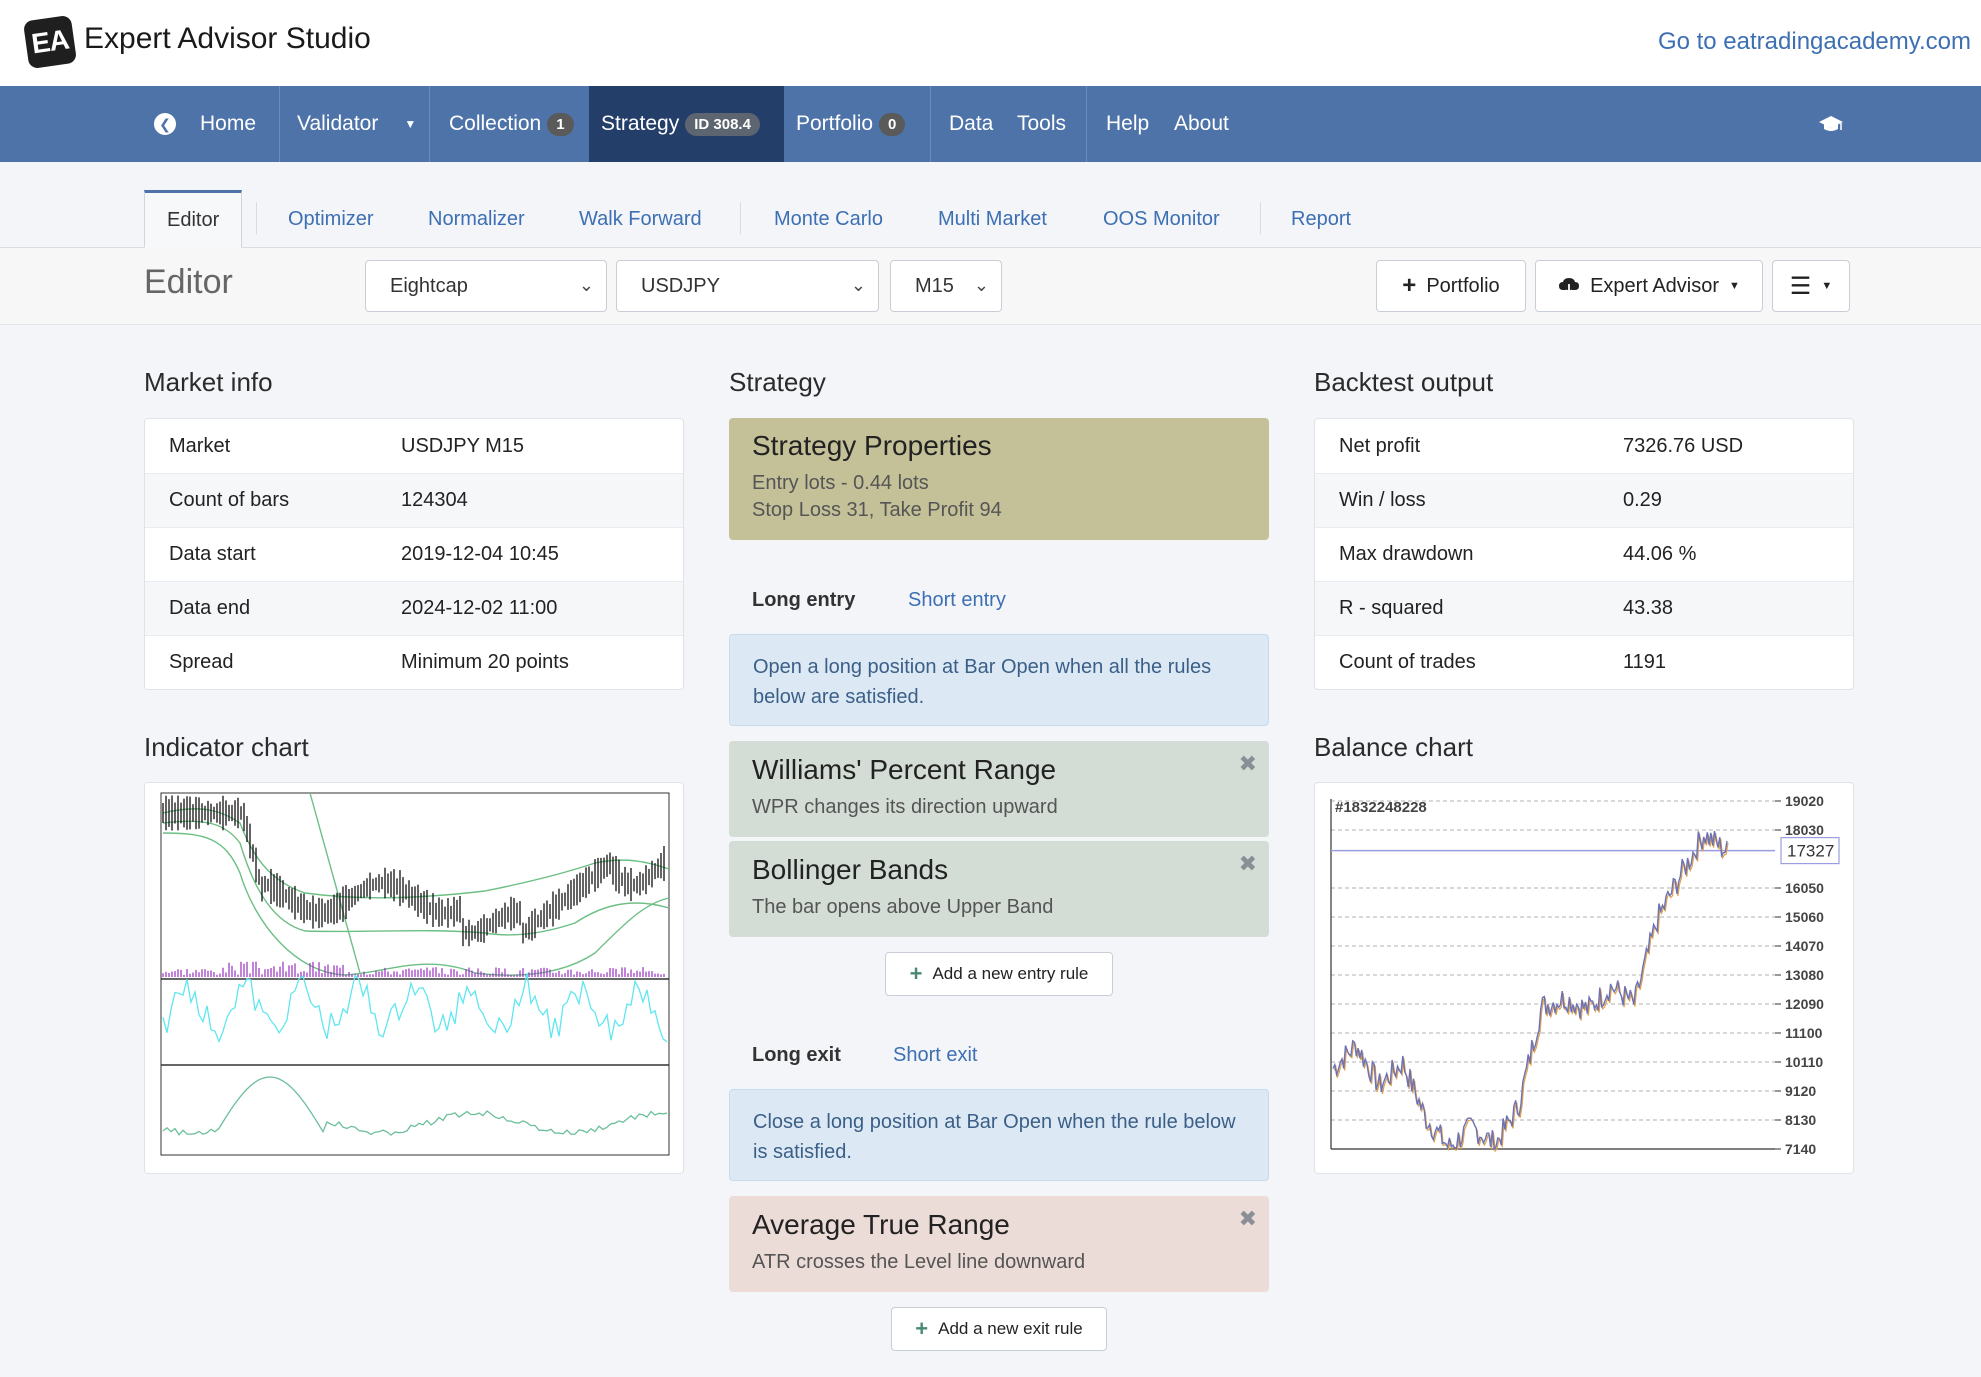  Describe the element at coordinates (640, 218) in the screenshot. I see `tab-walk-forward: Walk Forward` at that location.